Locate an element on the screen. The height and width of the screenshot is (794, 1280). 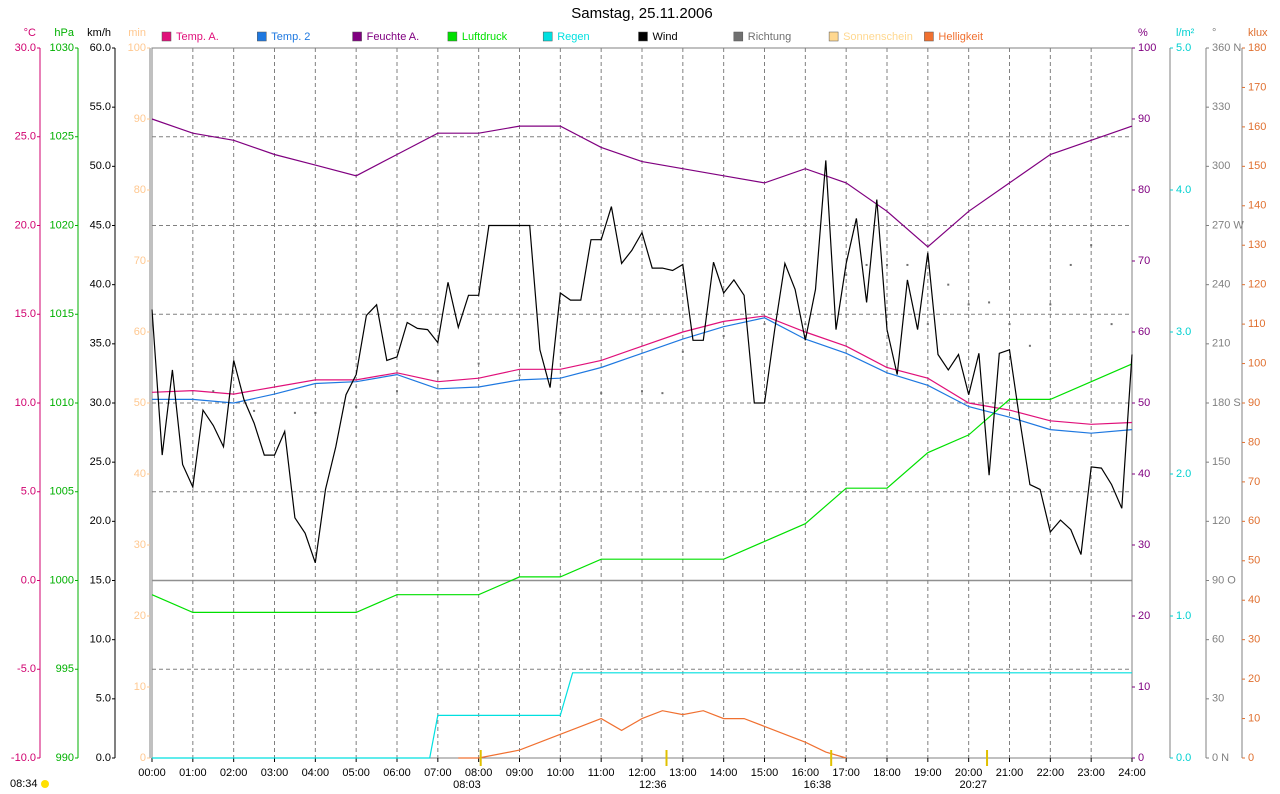
y-tick-label: 20.0 is located at coordinates (100, 521).